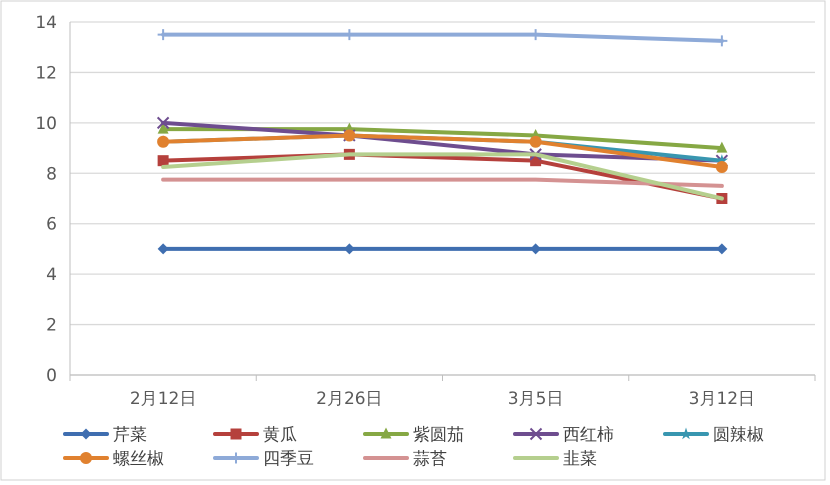 The width and height of the screenshot is (830, 485). Describe the element at coordinates (51, 275) in the screenshot. I see `y-tick-label: 4` at that location.